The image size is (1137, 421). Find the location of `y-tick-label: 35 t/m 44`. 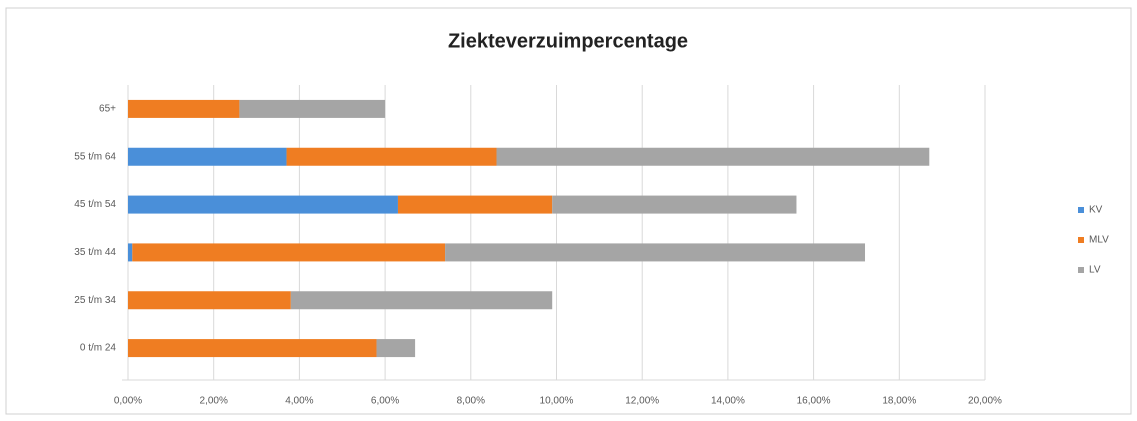

y-tick-label: 35 t/m 44 is located at coordinates (95, 252).